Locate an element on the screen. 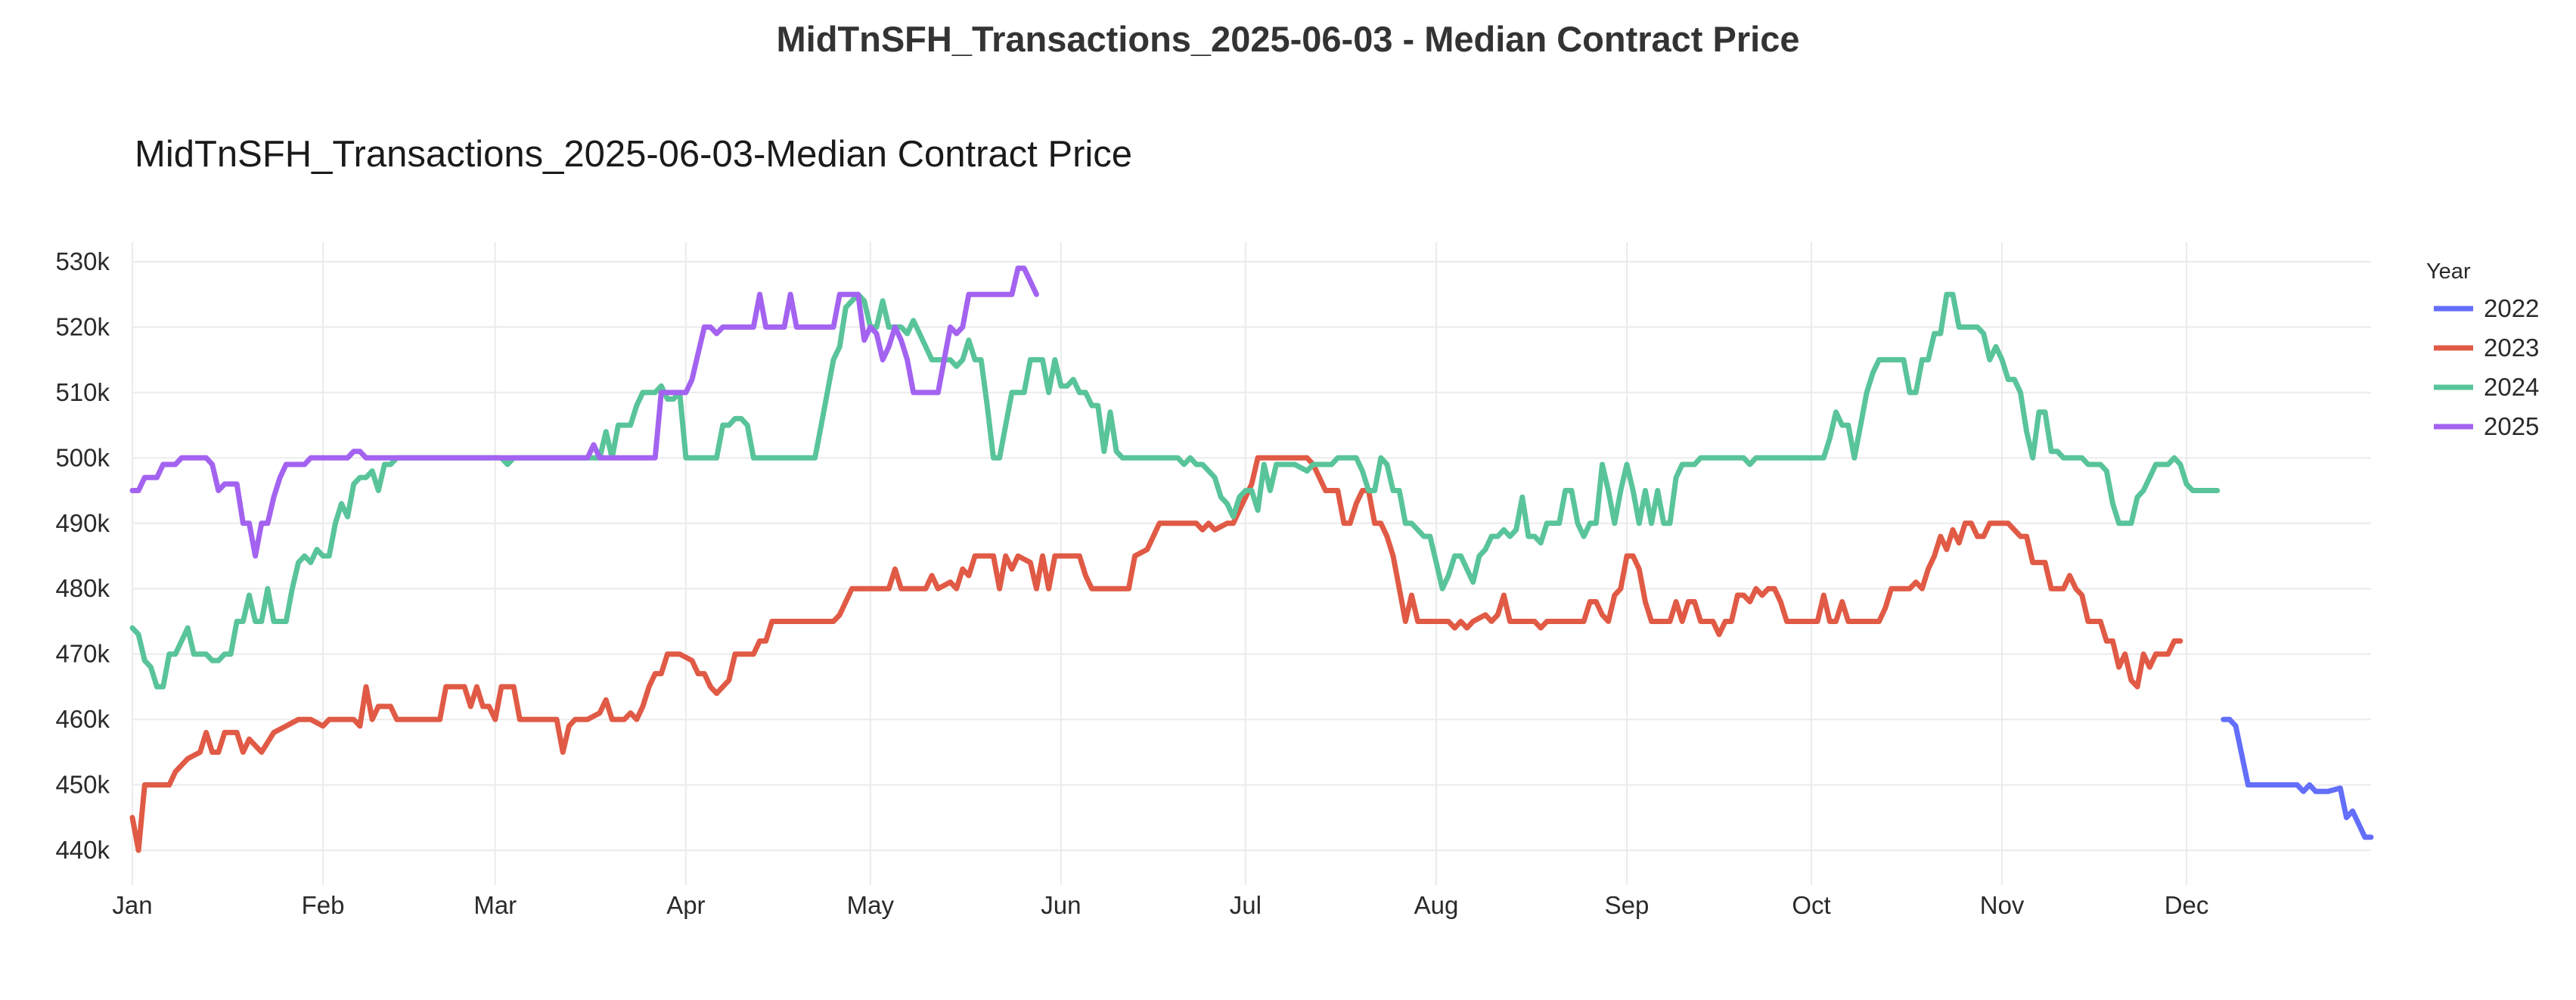 Image resolution: width=2576 pixels, height=1000 pixels. x-tick-label: Dec is located at coordinates (2187, 905).